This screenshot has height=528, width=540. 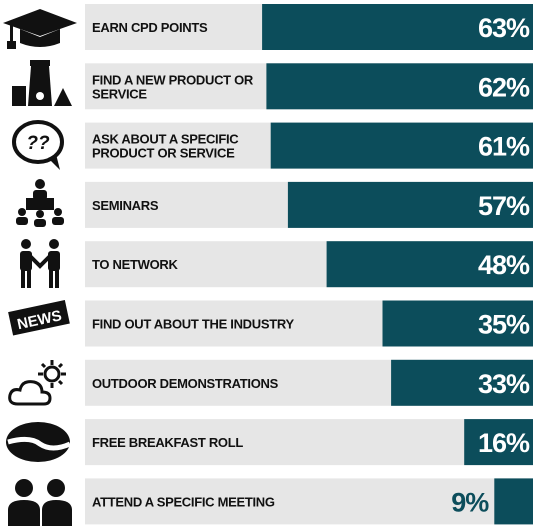 I want to click on category-label: ATTEND A SPECIFIC MEETING, so click(x=183, y=501).